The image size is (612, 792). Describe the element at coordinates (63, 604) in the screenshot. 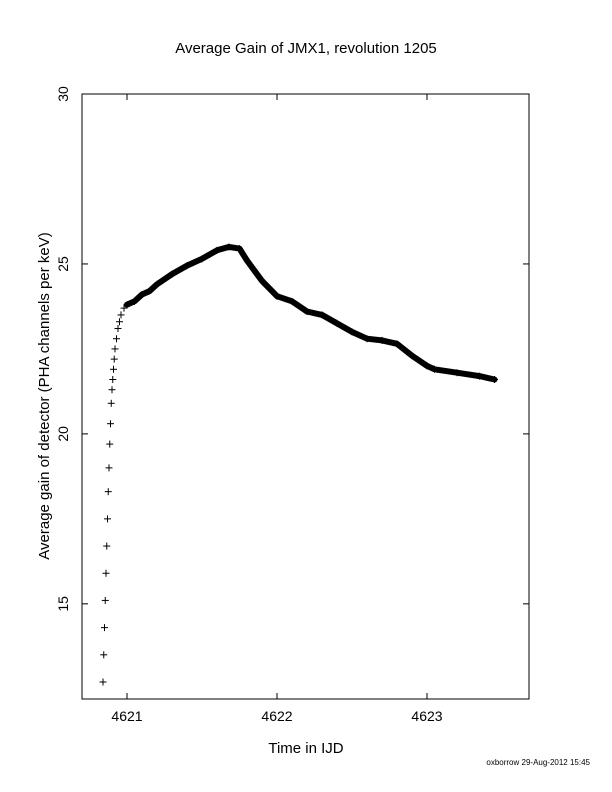

I see `y-tick-label: 15` at that location.